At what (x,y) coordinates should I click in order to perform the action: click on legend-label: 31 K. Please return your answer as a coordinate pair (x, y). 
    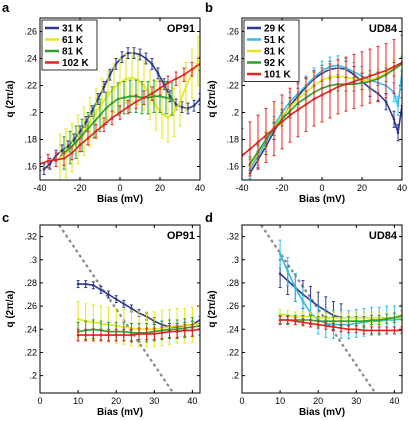
    Looking at the image, I should click on (73, 29).